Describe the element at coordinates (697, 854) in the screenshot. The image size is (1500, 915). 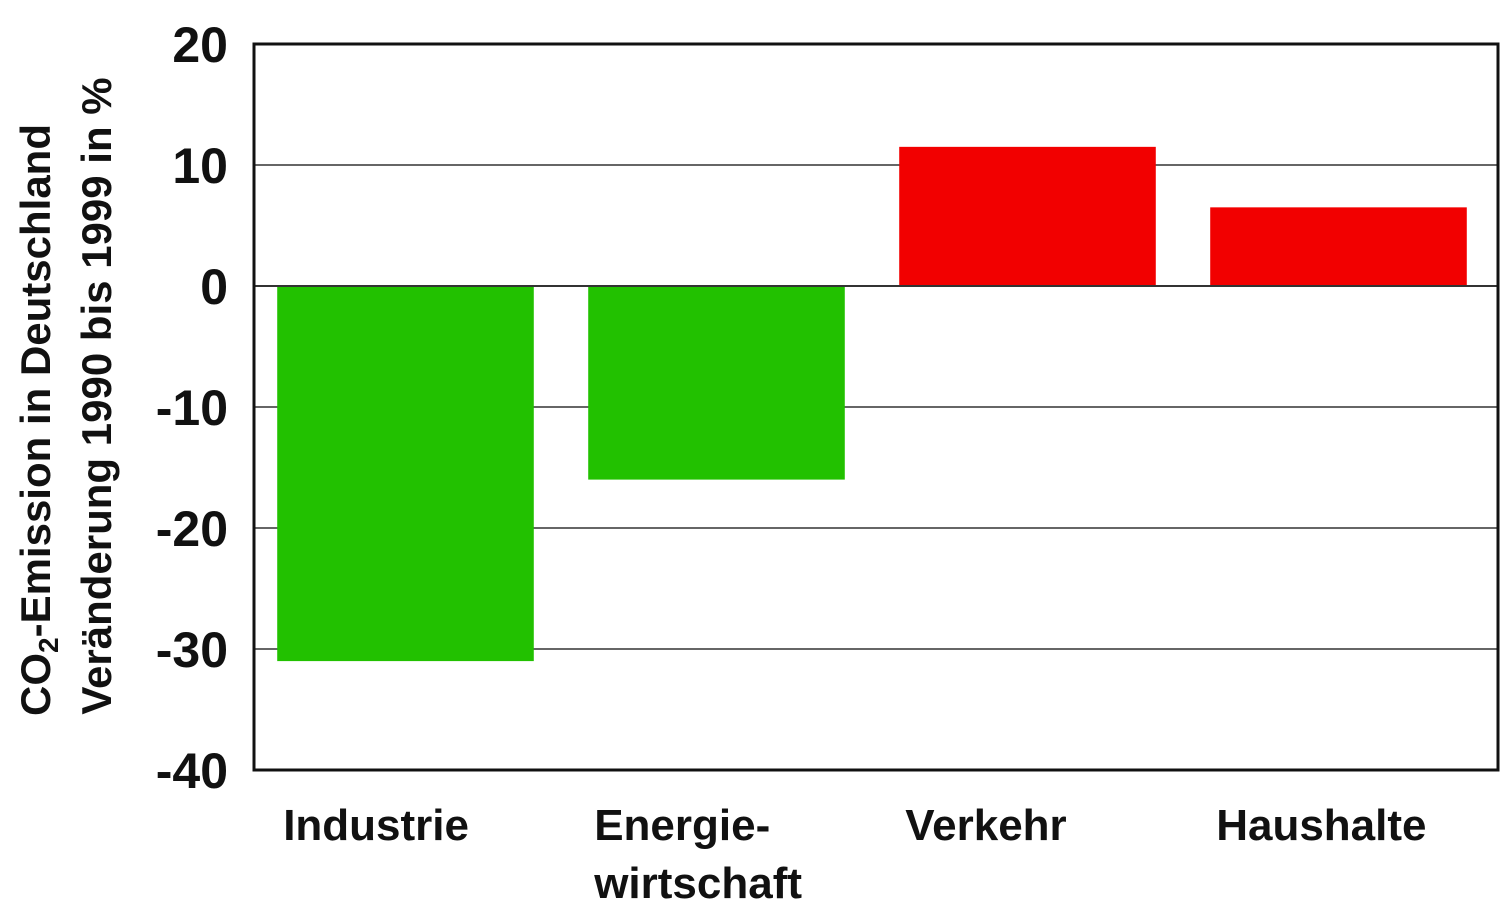
I see `x-tick-label: Energie-wirtschaft` at that location.